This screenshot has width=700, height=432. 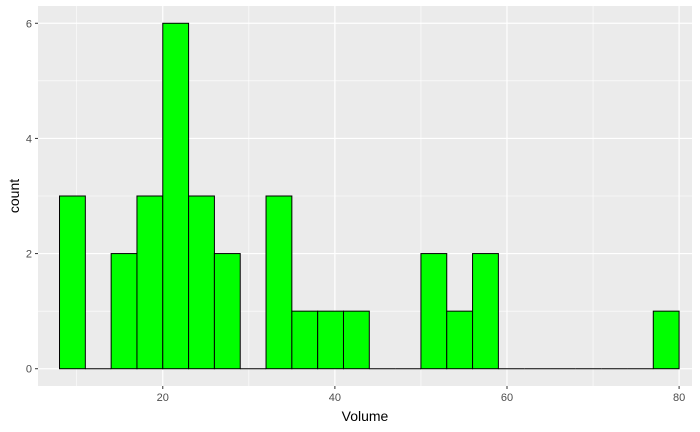 What do you see at coordinates (29, 24) in the screenshot?
I see `y-tick-label: 6` at bounding box center [29, 24].